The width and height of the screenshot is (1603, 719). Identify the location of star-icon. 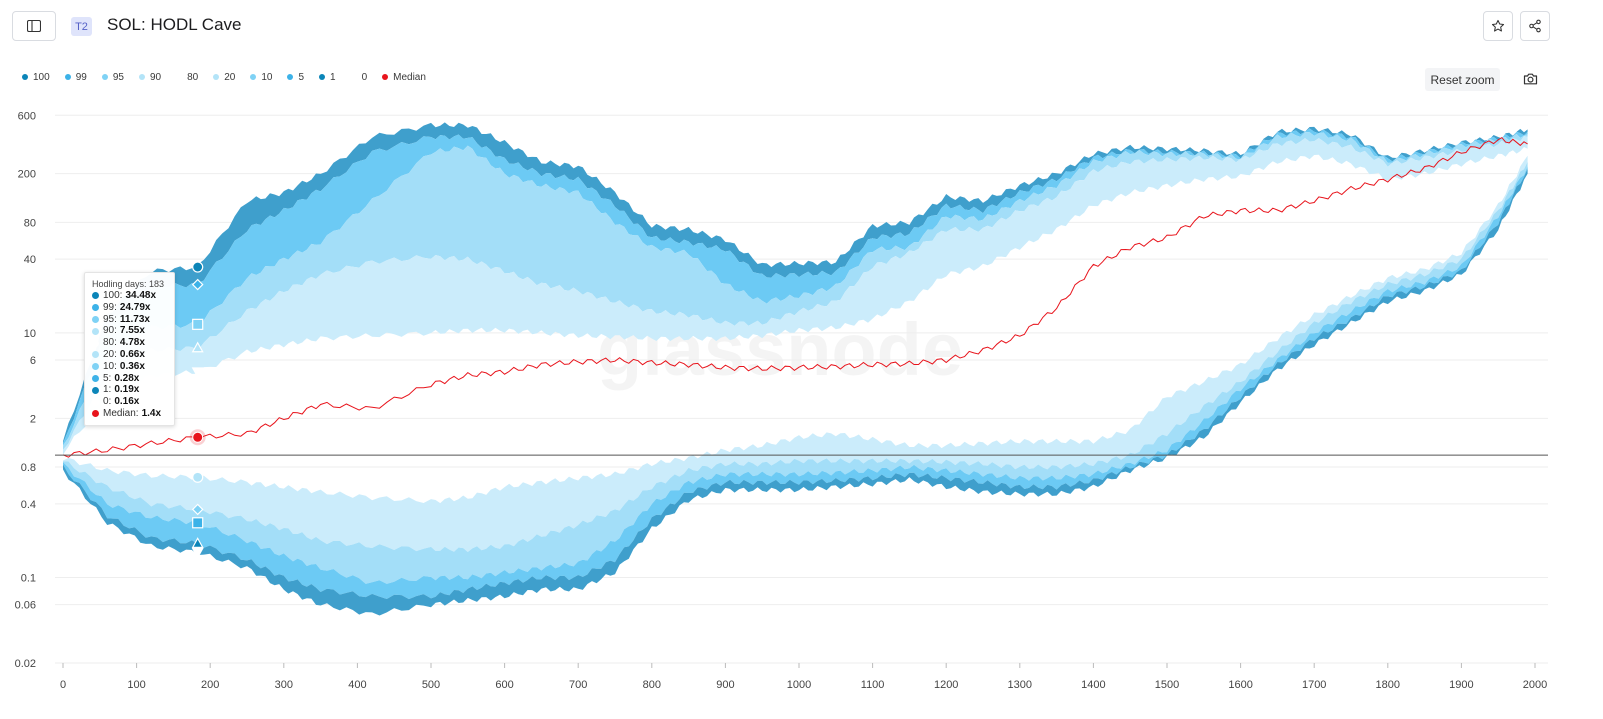
(1498, 25).